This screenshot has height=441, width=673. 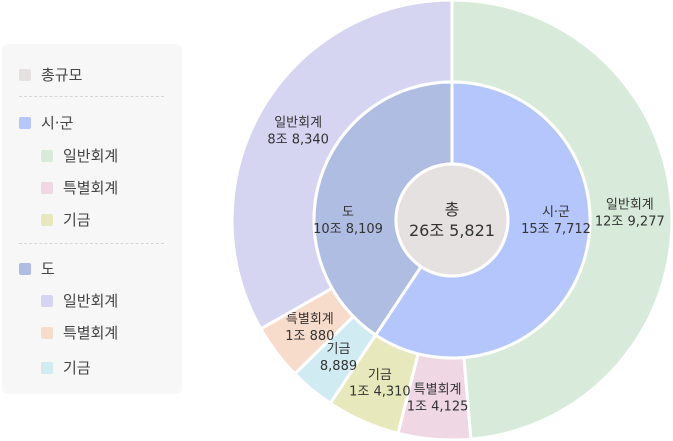 I want to click on legend-item-sigun-special: 특별회계, so click(x=79, y=187).